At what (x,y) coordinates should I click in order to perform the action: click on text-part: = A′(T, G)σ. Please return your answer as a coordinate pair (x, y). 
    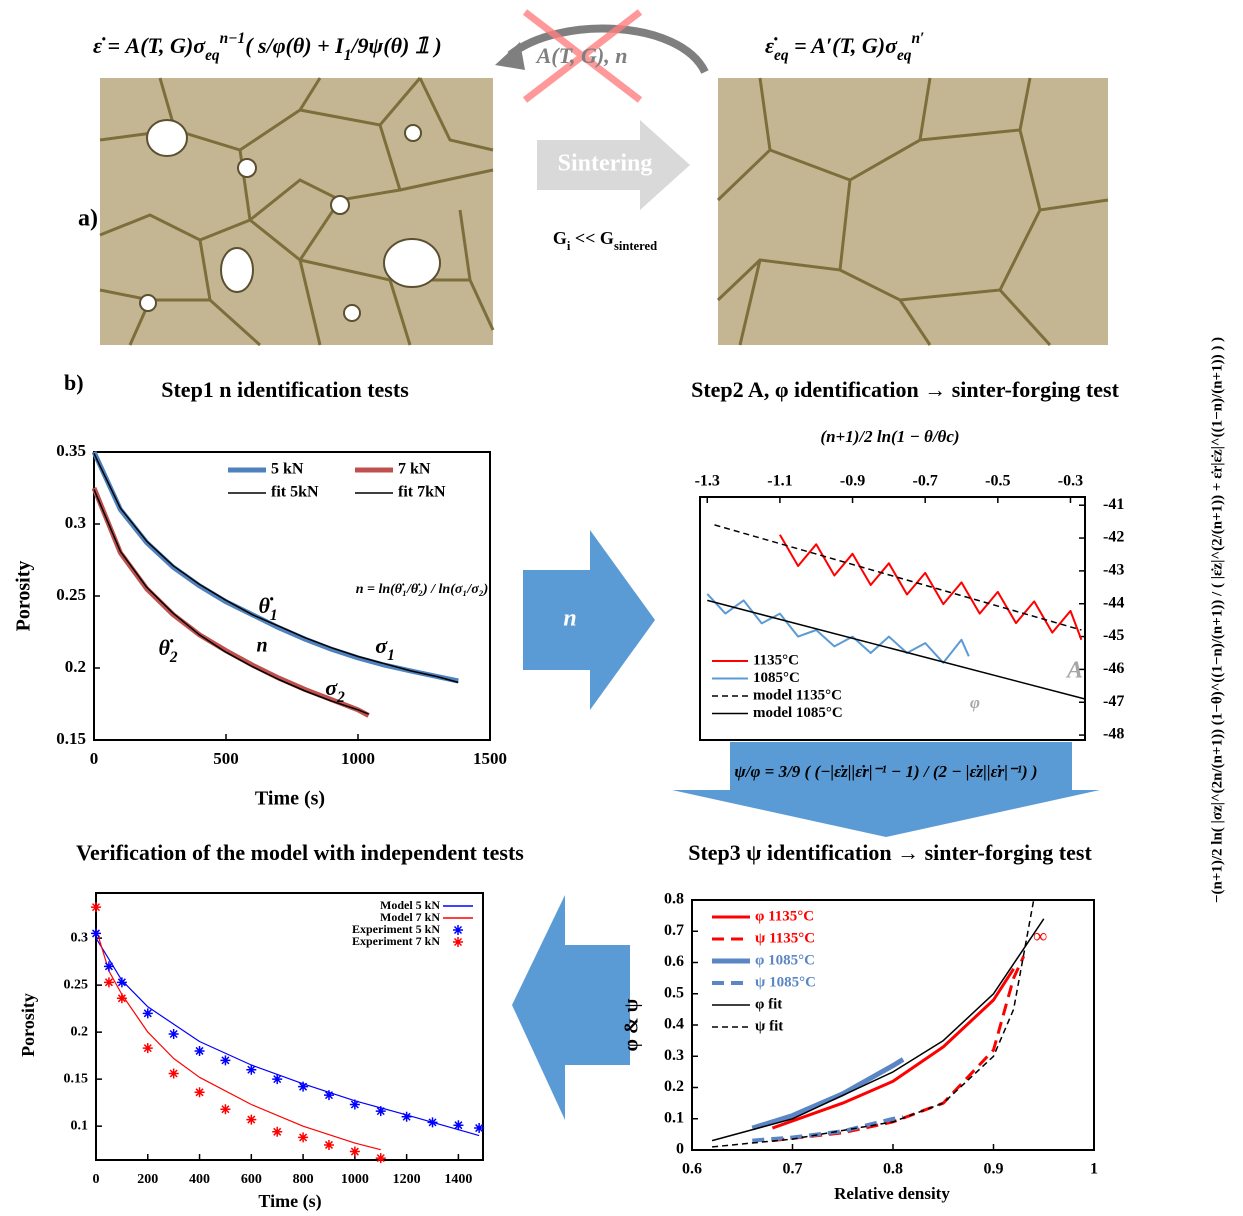
    Looking at the image, I should click on (844, 45).